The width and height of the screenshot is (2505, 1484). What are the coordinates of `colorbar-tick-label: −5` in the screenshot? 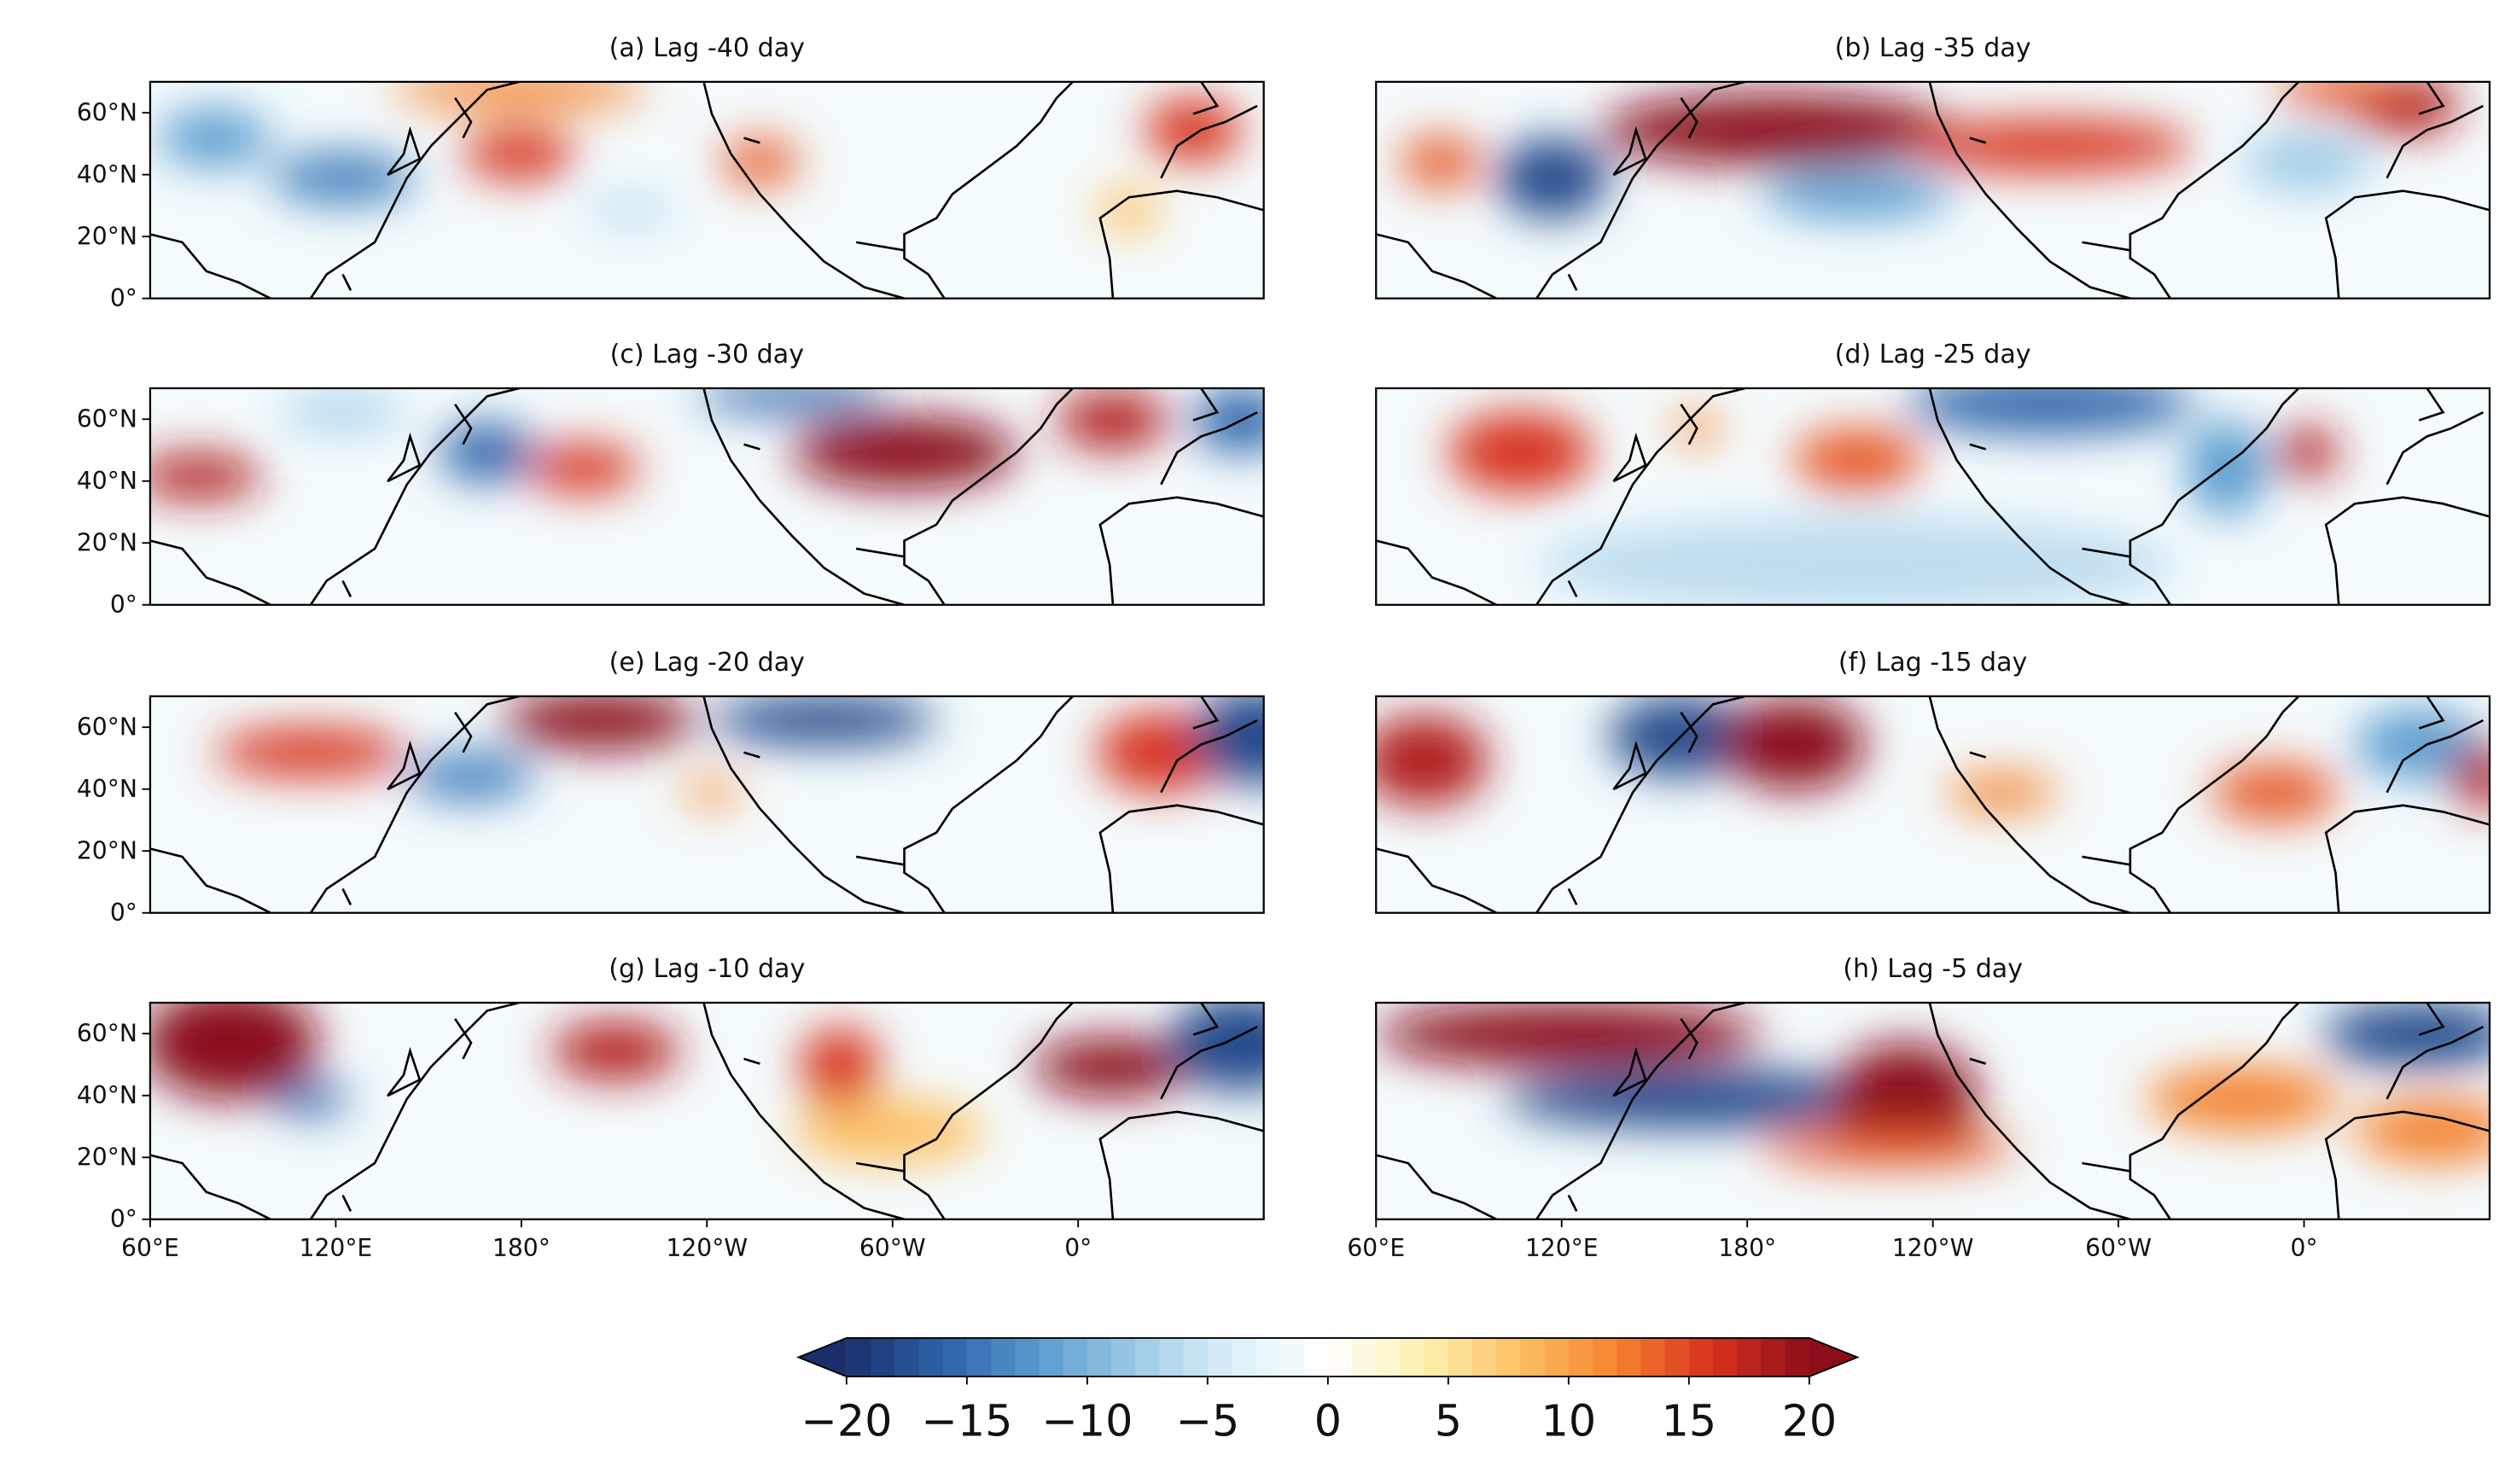 It's located at (1207, 1421).